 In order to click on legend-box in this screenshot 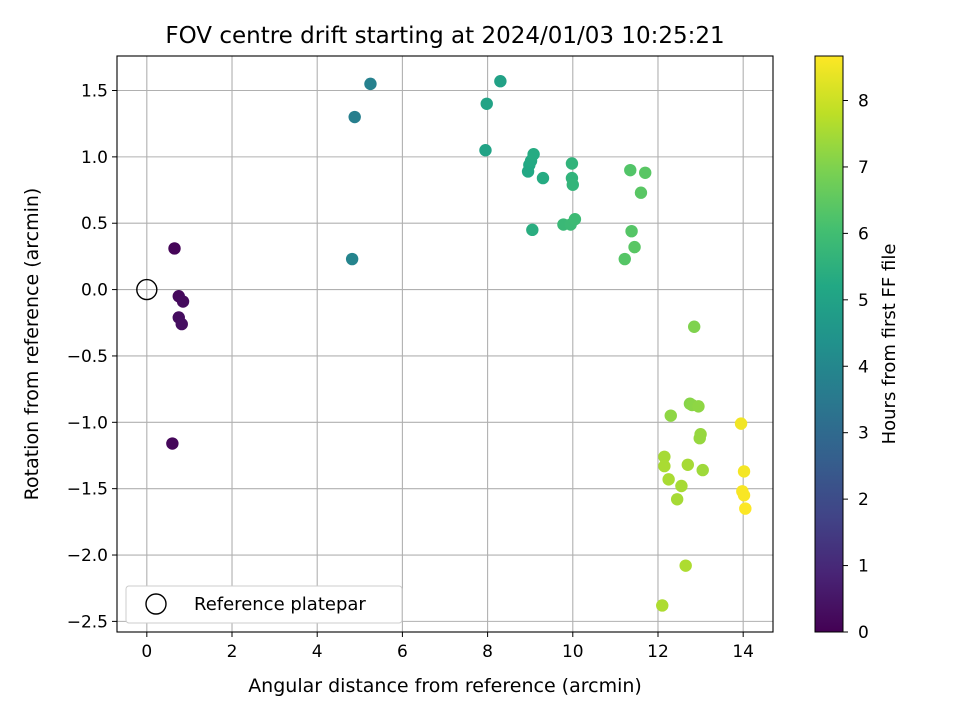, I will do `click(264, 604)`.